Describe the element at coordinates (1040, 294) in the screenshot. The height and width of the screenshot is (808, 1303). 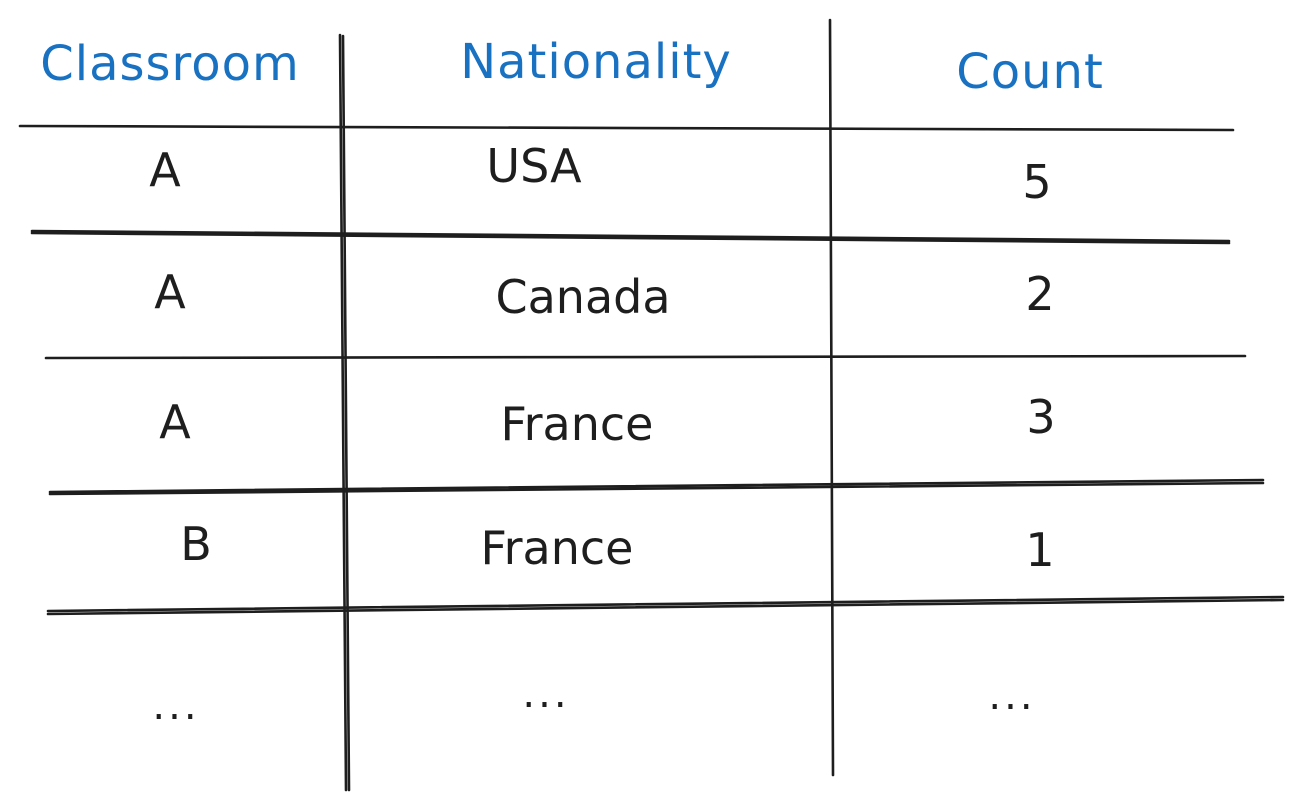
I see `cell-count: 2` at that location.